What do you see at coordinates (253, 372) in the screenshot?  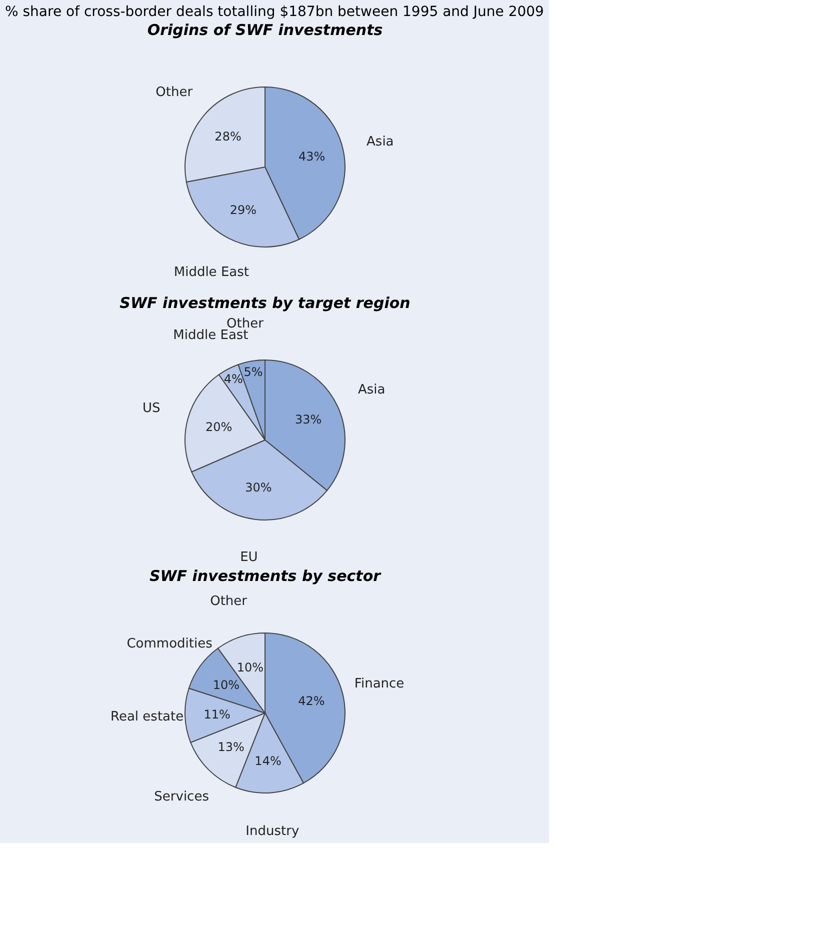 I see `data-label: 5%` at bounding box center [253, 372].